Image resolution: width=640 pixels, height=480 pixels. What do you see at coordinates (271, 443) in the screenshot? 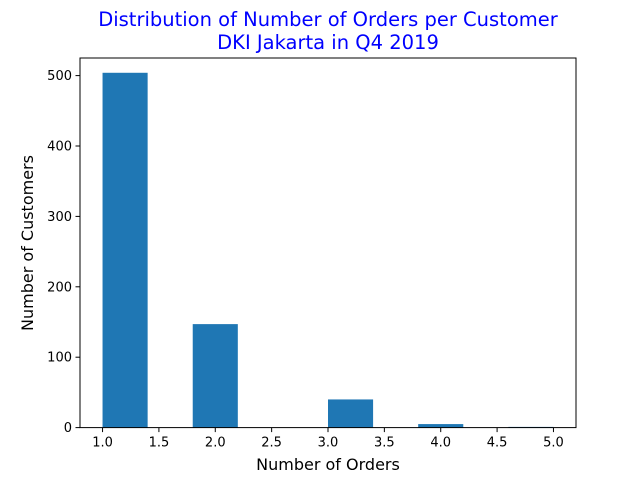
I see `x-tick-label-3: 2.5` at bounding box center [271, 443].